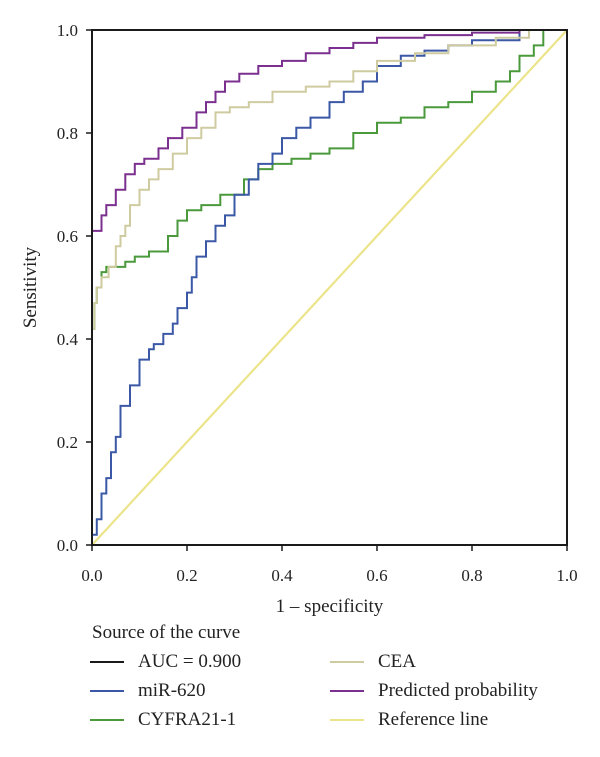 The height and width of the screenshot is (757, 600). I want to click on x-tick-label: 1.0, so click(566, 575).